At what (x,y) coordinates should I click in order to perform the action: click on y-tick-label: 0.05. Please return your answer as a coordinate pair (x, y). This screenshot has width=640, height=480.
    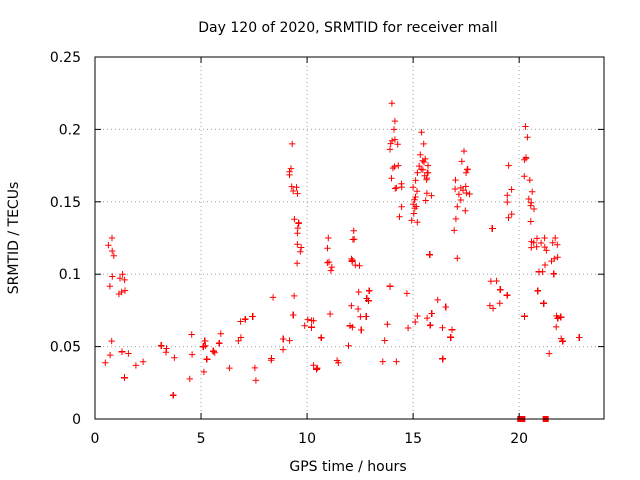
    Looking at the image, I should click on (65, 348).